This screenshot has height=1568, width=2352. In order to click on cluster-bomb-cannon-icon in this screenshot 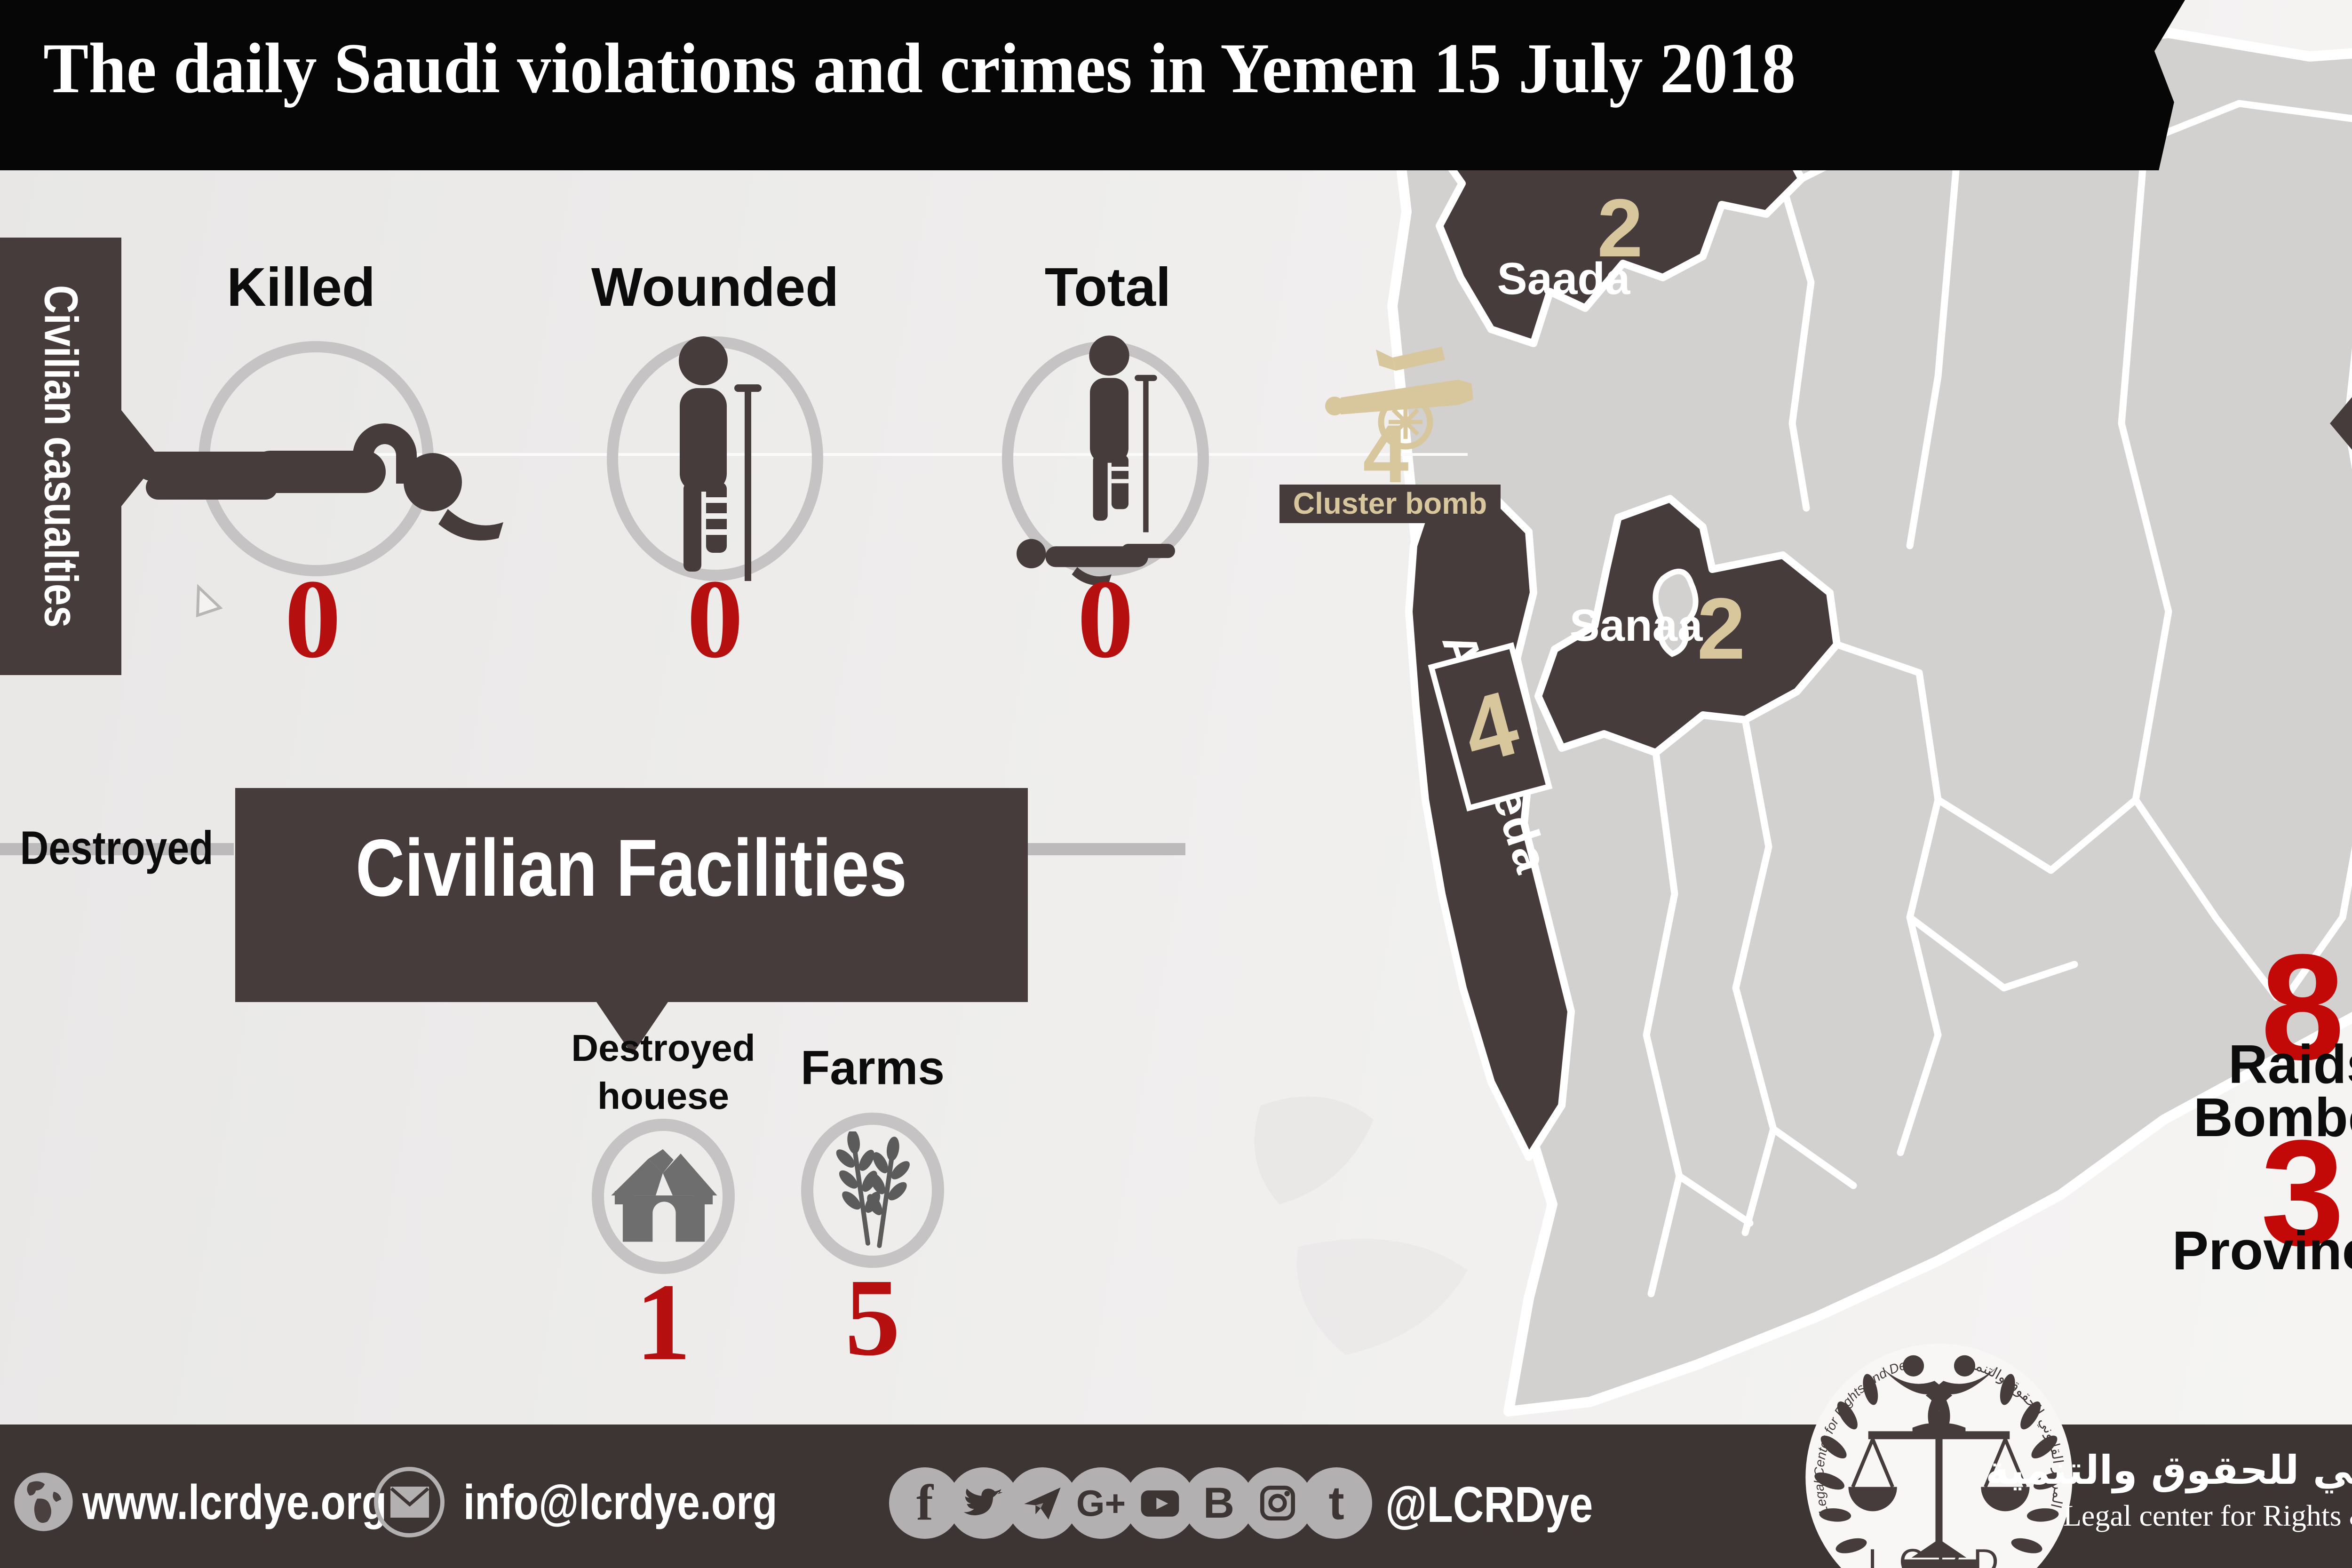, I will do `click(1399, 398)`.